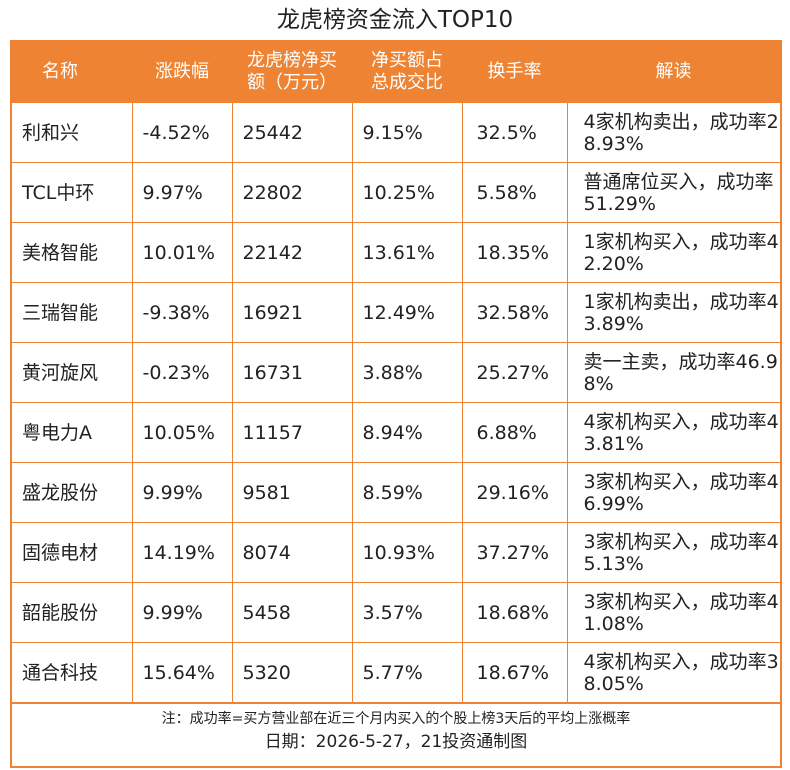 Image resolution: width=790 pixels, height=770 pixels. What do you see at coordinates (407, 612) in the screenshot?
I see `table-cell: 3.57%` at bounding box center [407, 612].